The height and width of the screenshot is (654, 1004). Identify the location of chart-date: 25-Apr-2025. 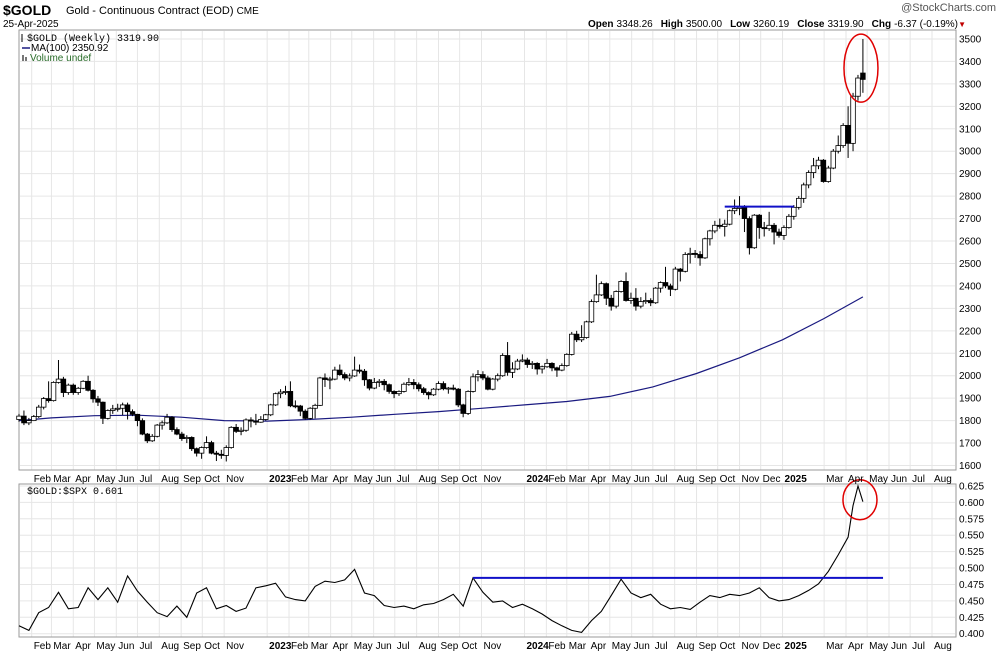
(31, 24).